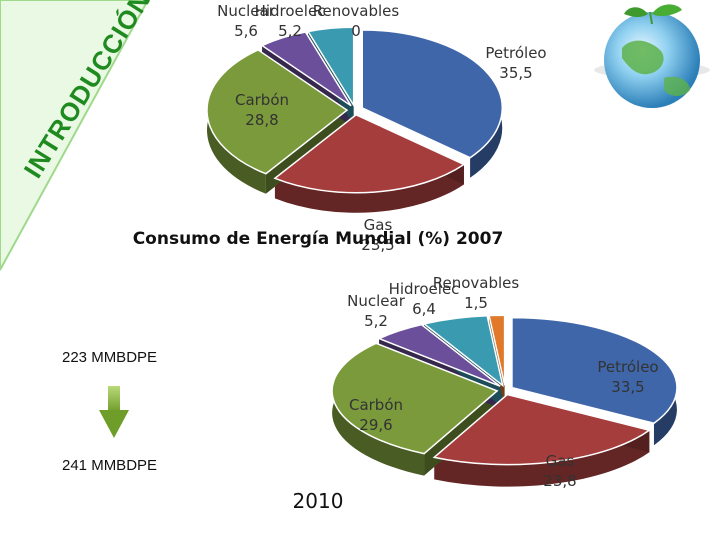 This screenshot has width=720, height=540. I want to click on data-label-hidroelec: Hidroelec 6,4, so click(424, 299).